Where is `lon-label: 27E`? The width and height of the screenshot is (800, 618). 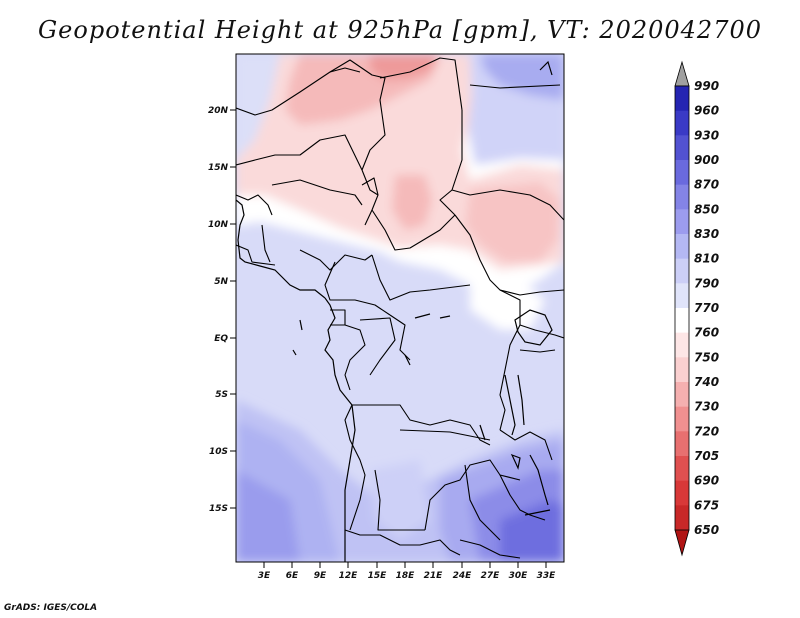 lon-label: 27E is located at coordinates (491, 576).